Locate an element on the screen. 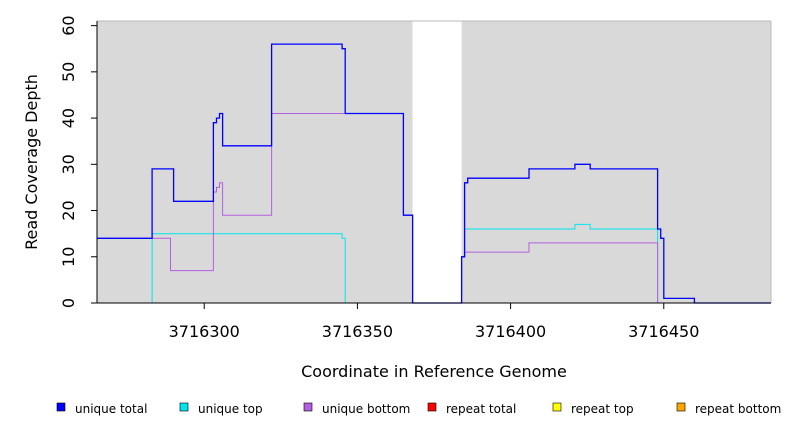 This screenshot has height=432, width=792. legend-label: unique top is located at coordinates (230, 409).